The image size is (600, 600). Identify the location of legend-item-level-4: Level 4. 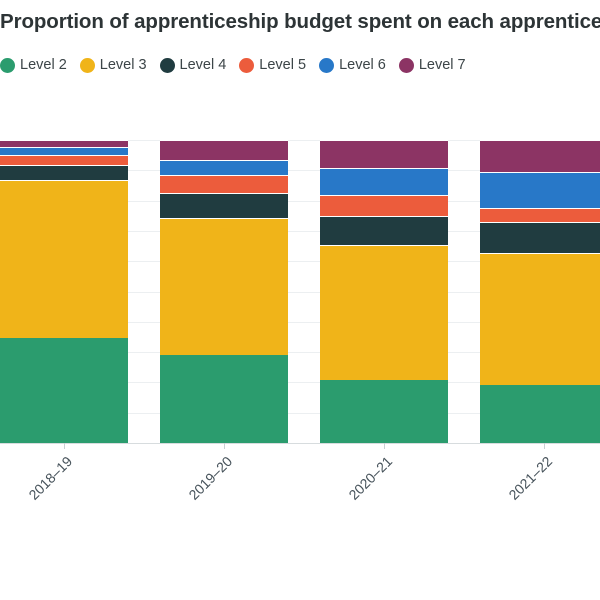
(193, 65).